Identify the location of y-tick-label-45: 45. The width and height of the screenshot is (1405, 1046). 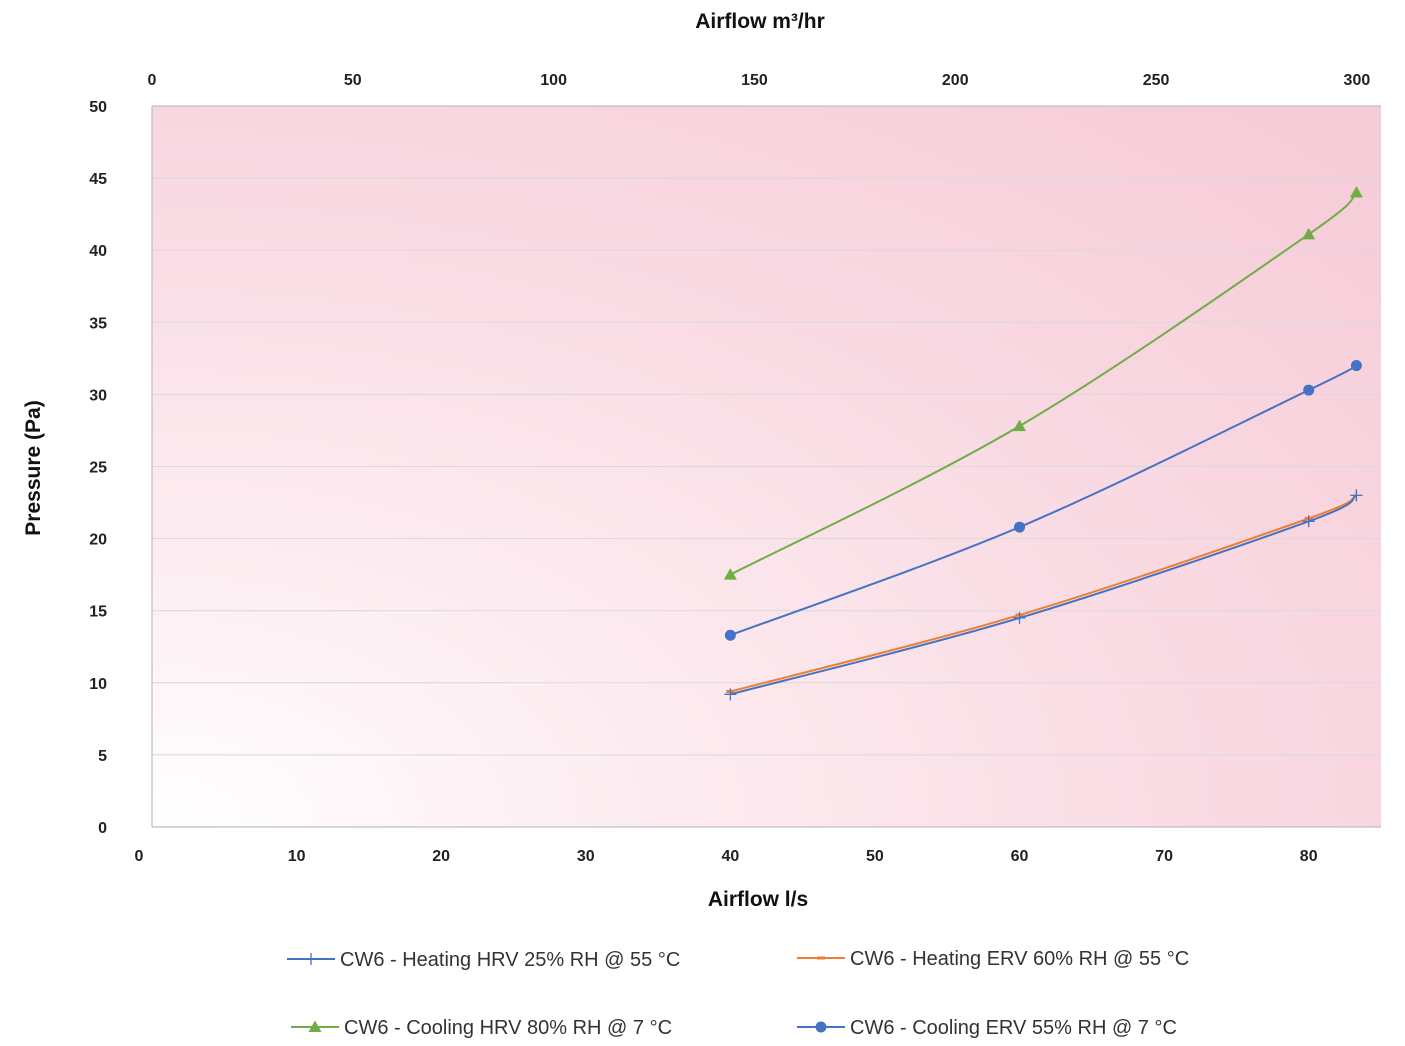
(98, 179).